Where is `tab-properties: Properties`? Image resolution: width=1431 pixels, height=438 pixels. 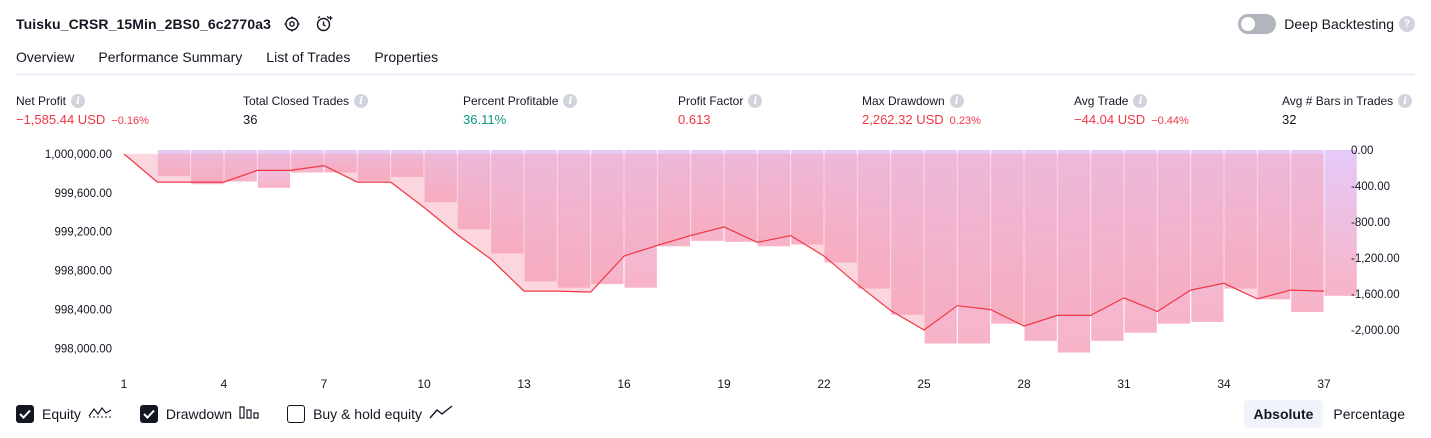
tab-properties: Properties is located at coordinates (406, 57).